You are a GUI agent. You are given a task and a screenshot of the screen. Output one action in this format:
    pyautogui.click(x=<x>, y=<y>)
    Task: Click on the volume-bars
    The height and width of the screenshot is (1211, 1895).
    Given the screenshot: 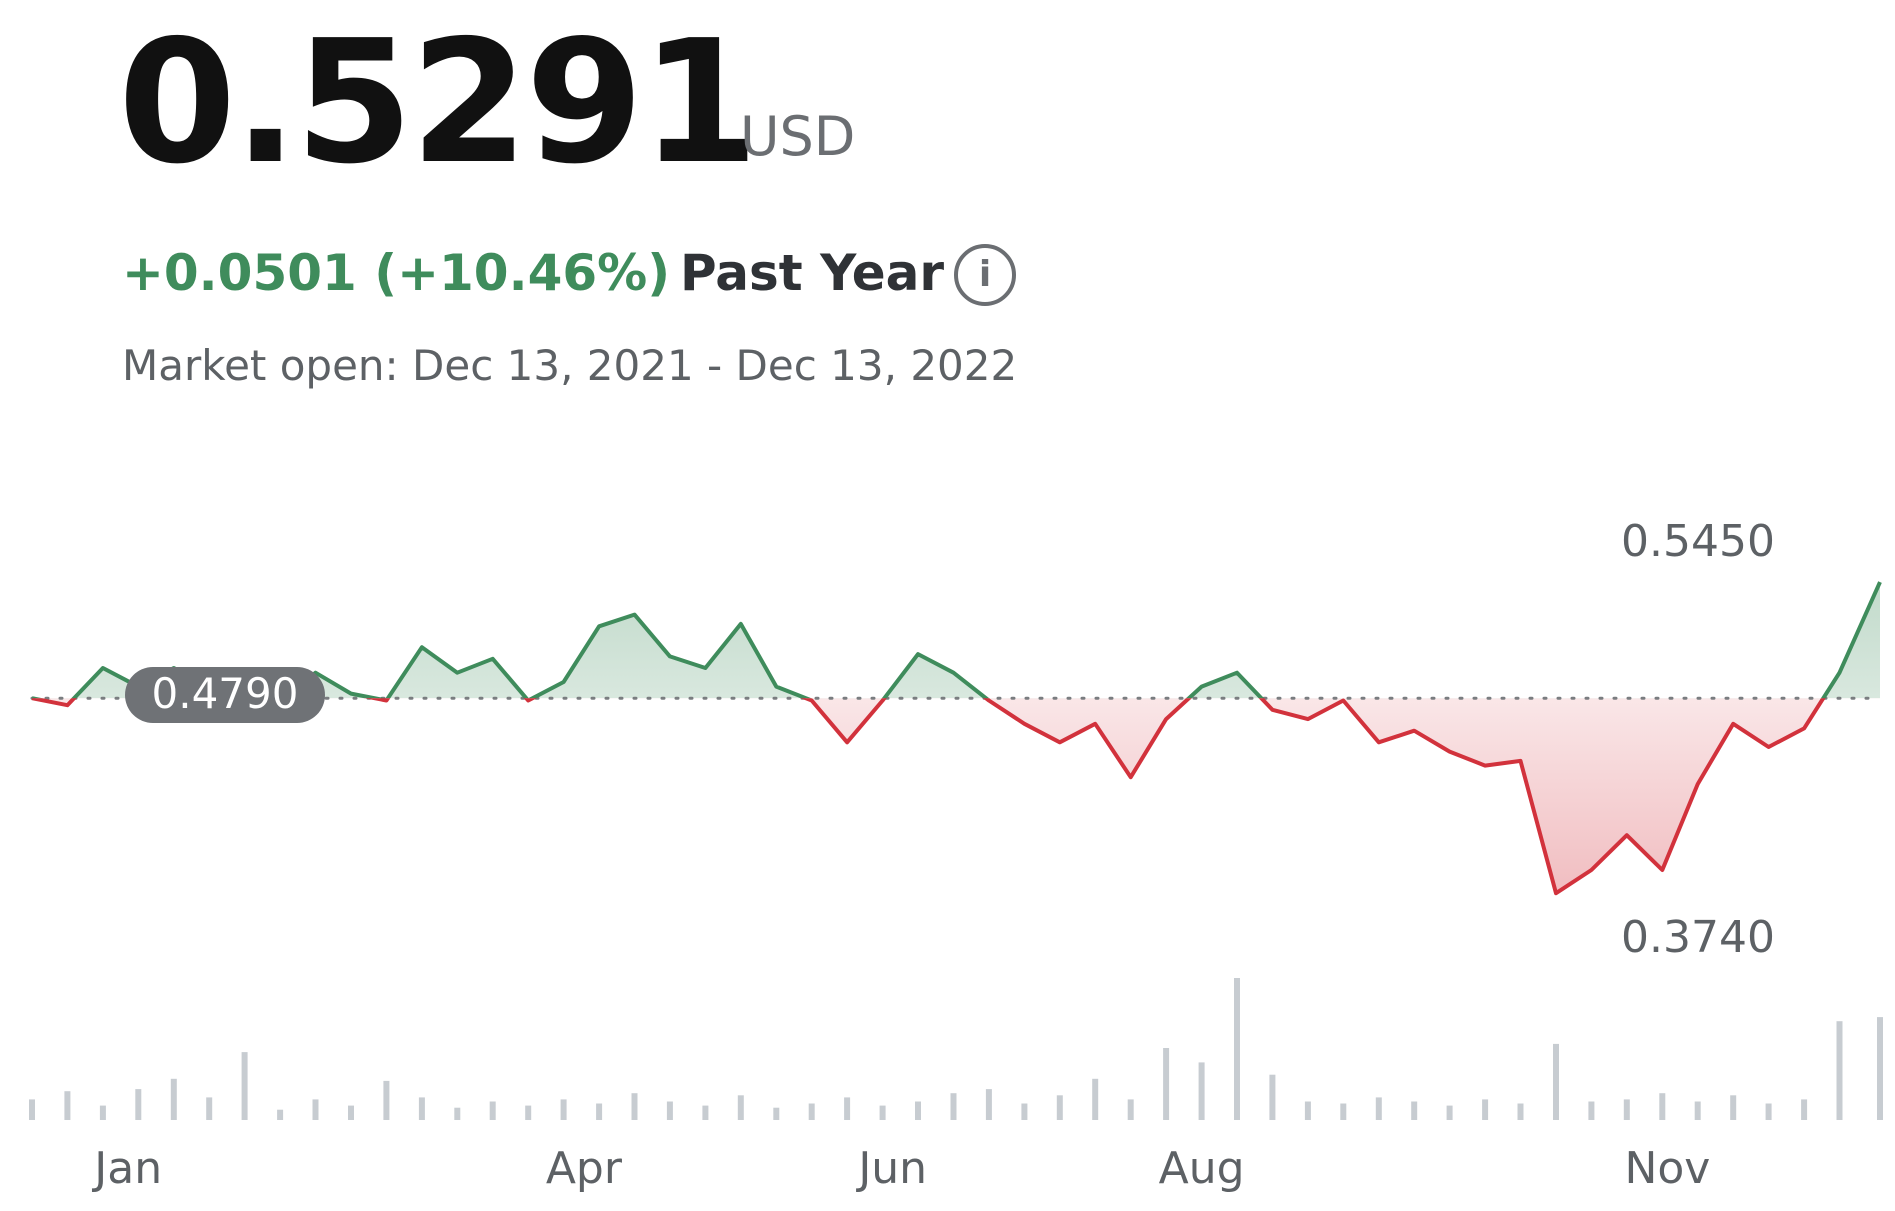 What is the action you would take?
    pyautogui.click(x=956, y=1049)
    